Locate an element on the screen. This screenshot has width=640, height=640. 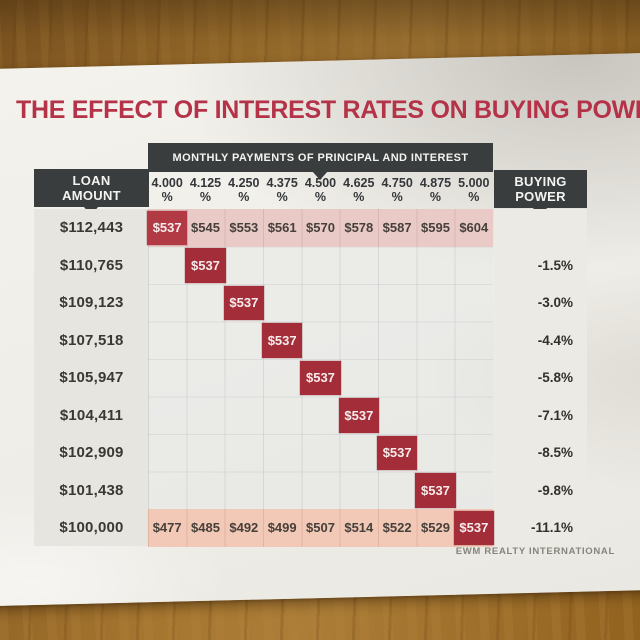
loan-amount-value: $101,438 is located at coordinates (91, 490).